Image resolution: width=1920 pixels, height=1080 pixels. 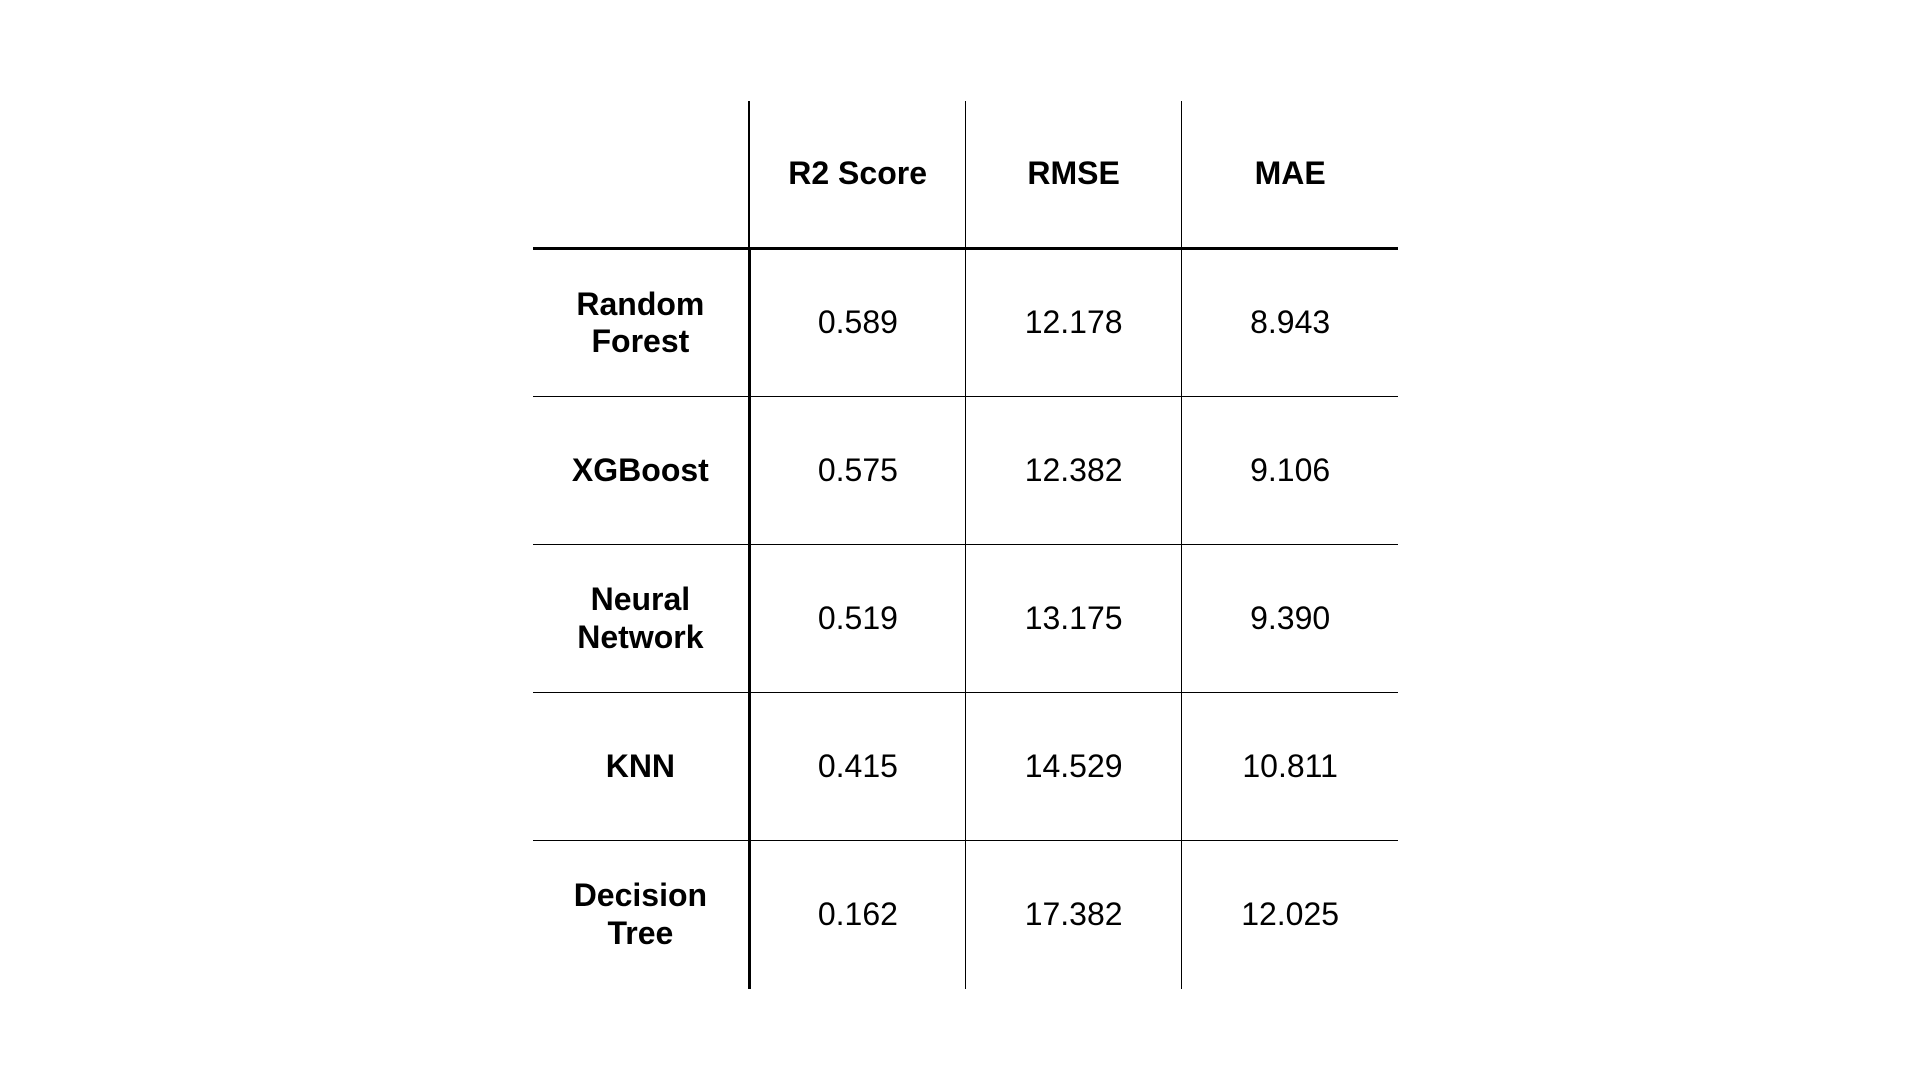 I want to click on table-header: R2 Score RMSE MAE, so click(x=965, y=175).